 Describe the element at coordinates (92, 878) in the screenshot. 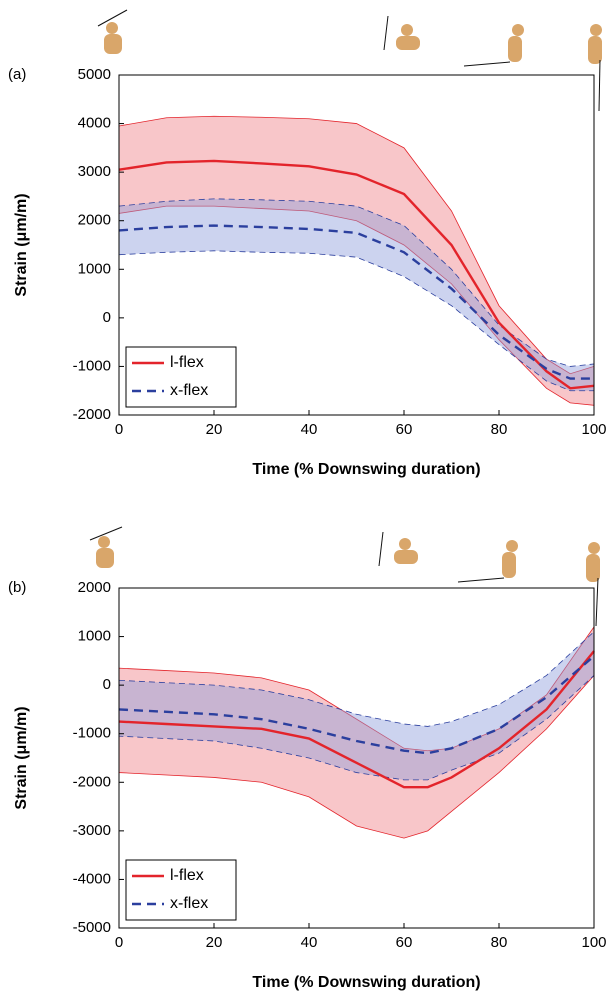

I see `y-tick-label: -4000` at that location.